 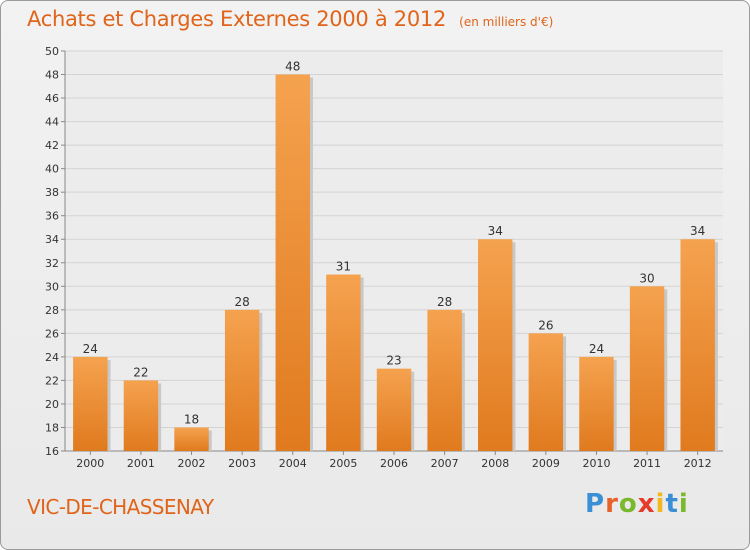 I want to click on logo-letter: P, so click(x=595, y=504).